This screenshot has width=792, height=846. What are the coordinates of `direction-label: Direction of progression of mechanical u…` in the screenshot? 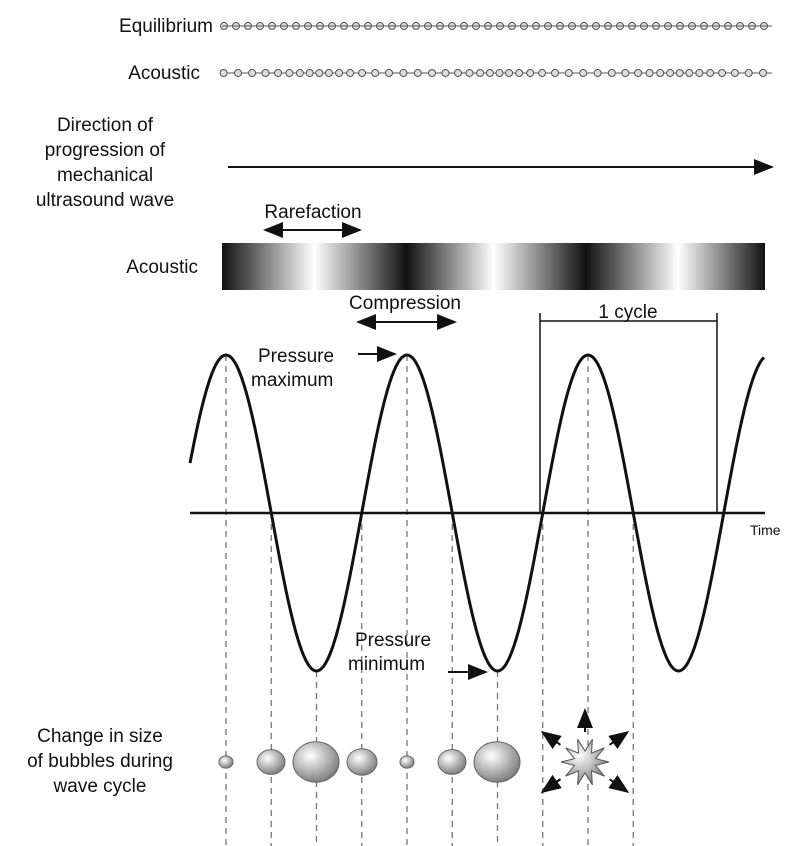 It's located at (105, 163).